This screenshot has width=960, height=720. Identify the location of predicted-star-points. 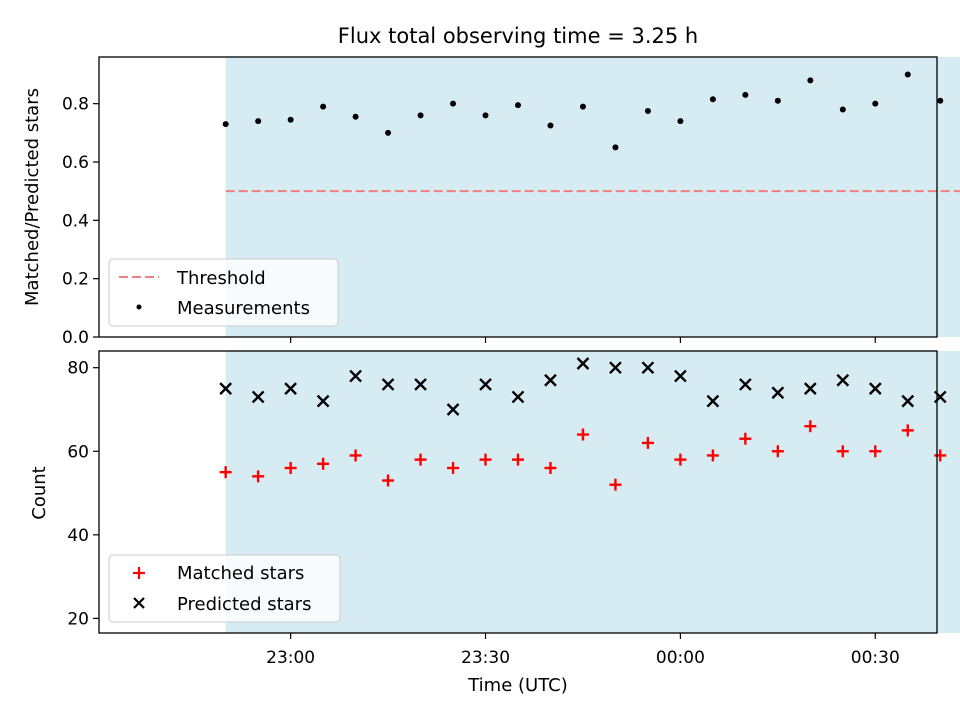
(583, 386).